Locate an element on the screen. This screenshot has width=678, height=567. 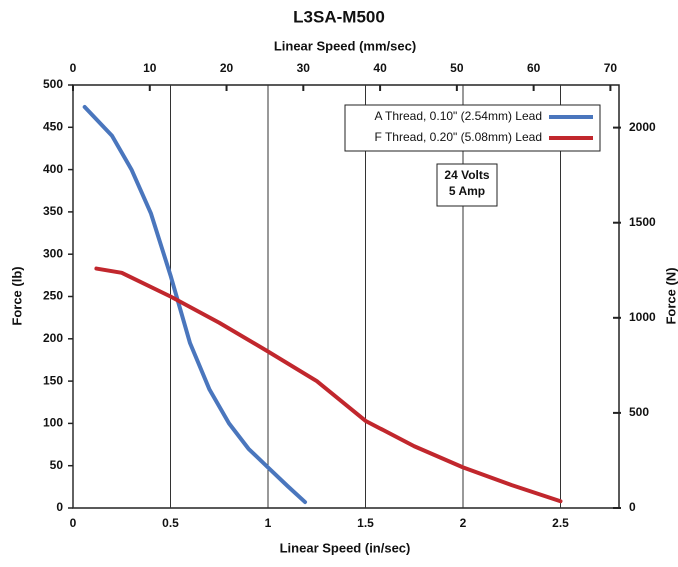
annotation: 24 Volts is located at coordinates (466, 175).